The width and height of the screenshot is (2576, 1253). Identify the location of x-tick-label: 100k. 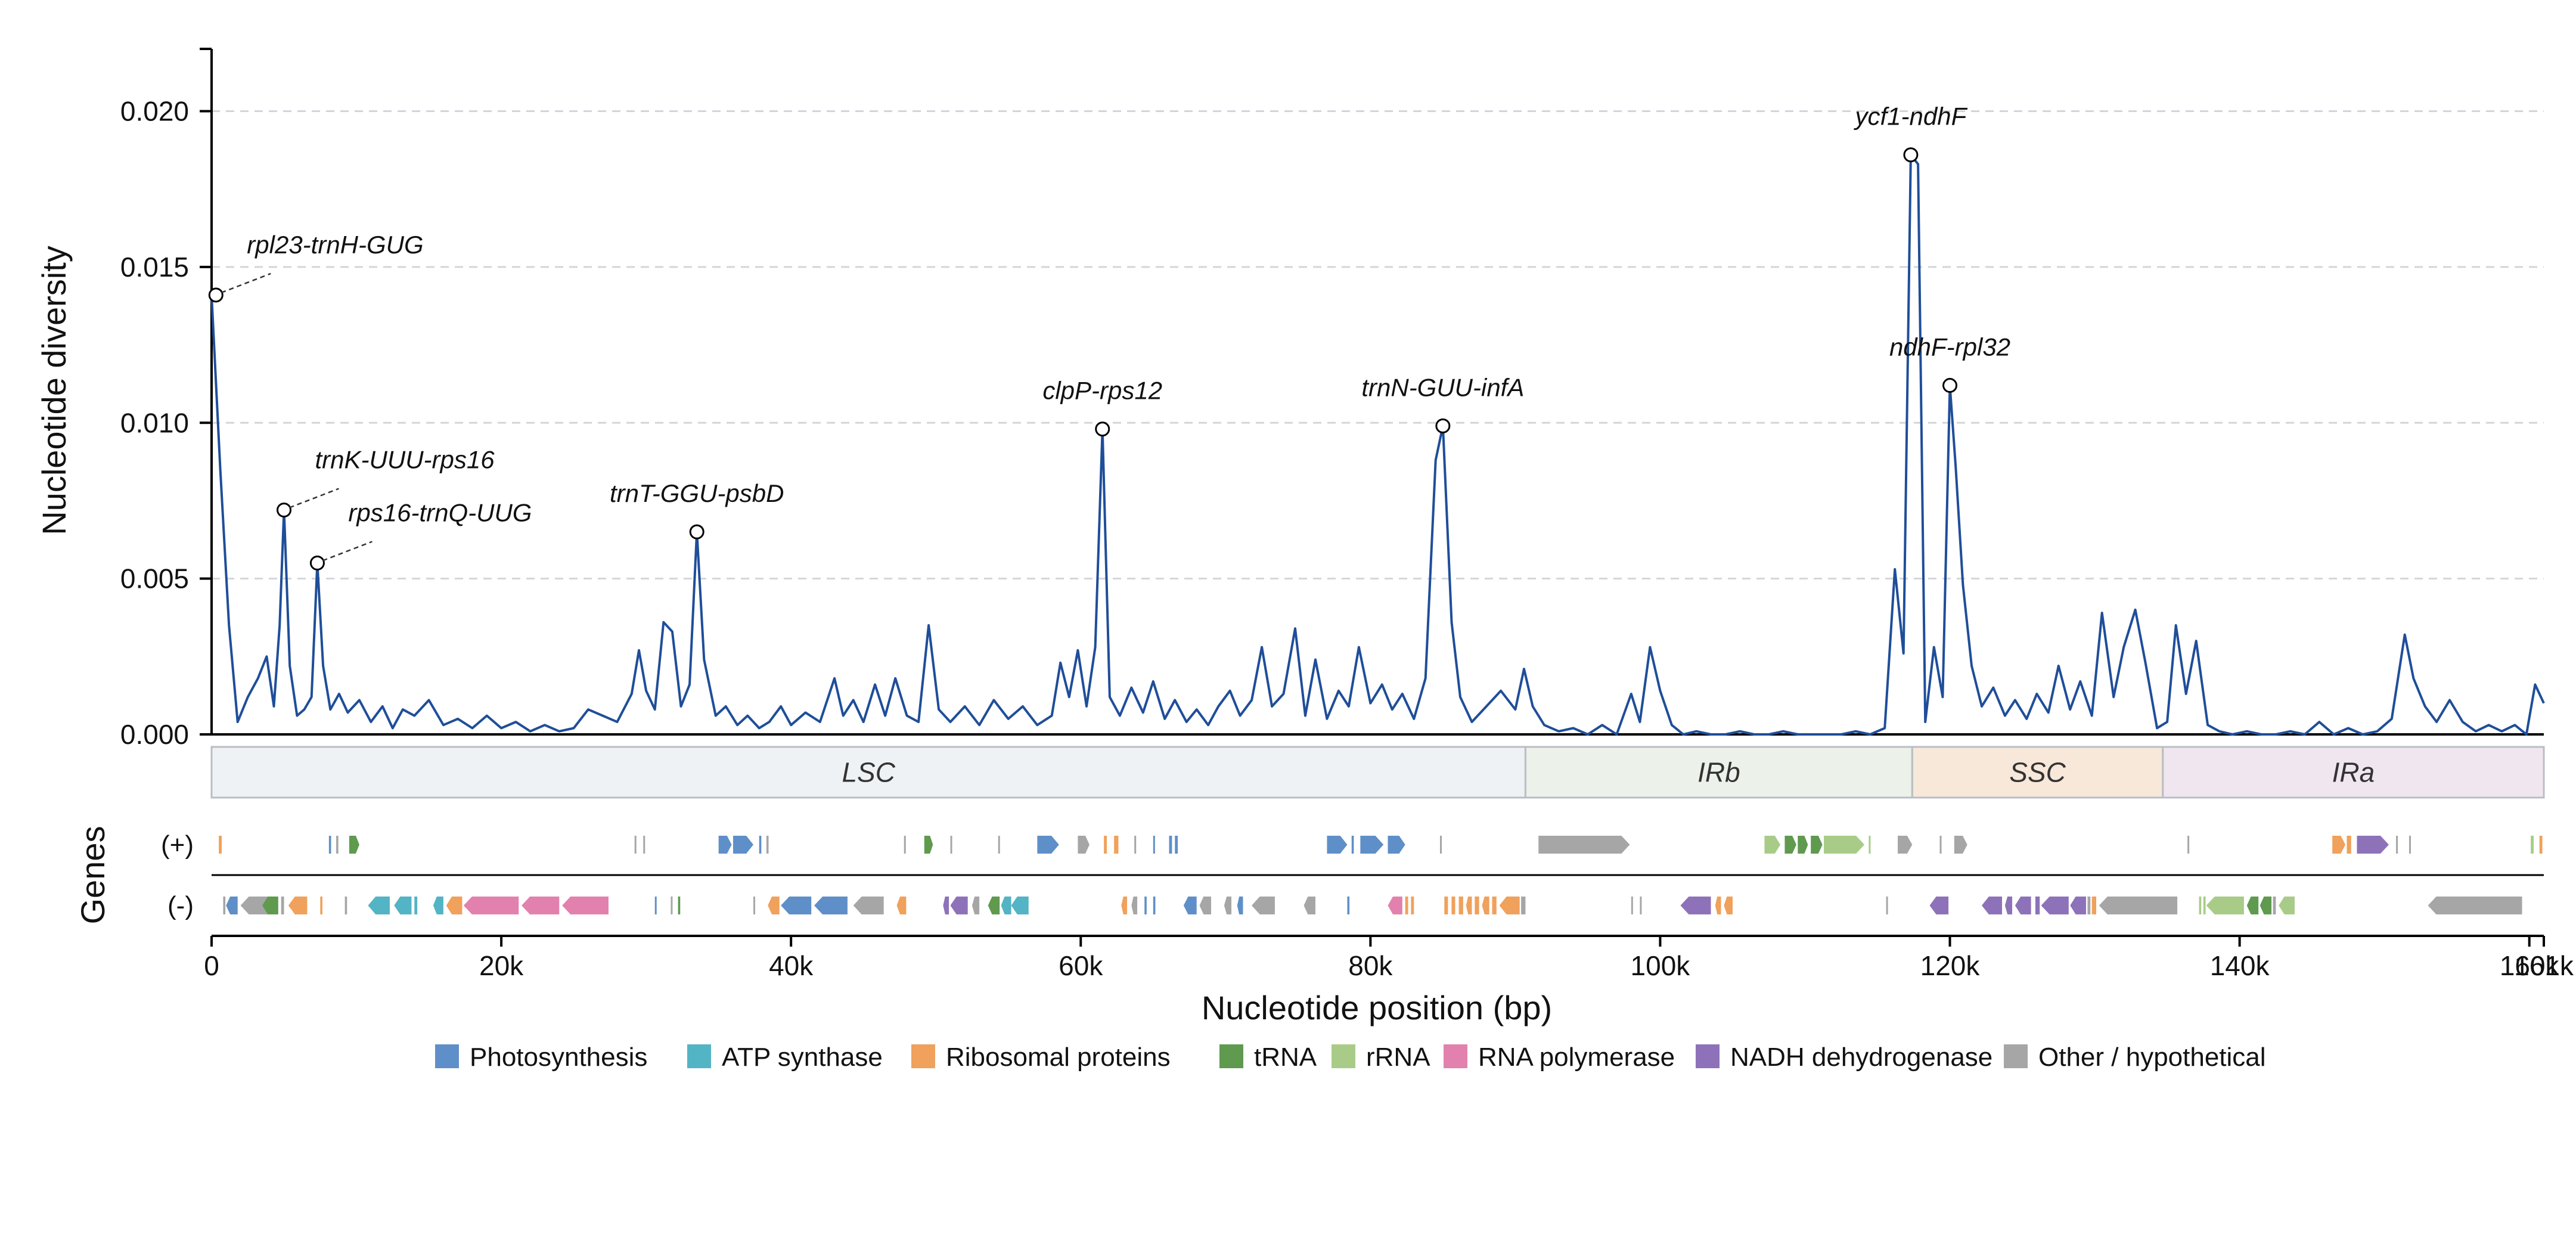
(1661, 965).